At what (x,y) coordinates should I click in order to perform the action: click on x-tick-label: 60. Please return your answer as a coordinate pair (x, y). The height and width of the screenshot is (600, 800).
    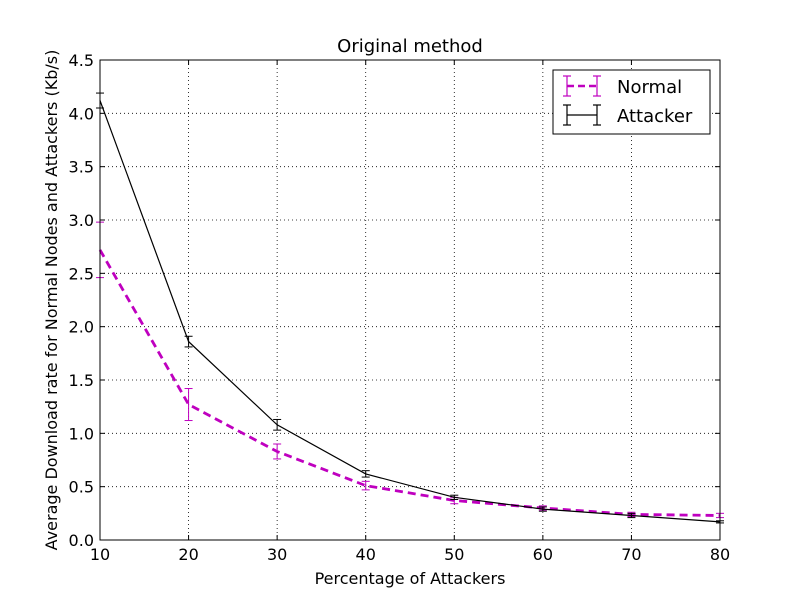
    Looking at the image, I should click on (543, 554).